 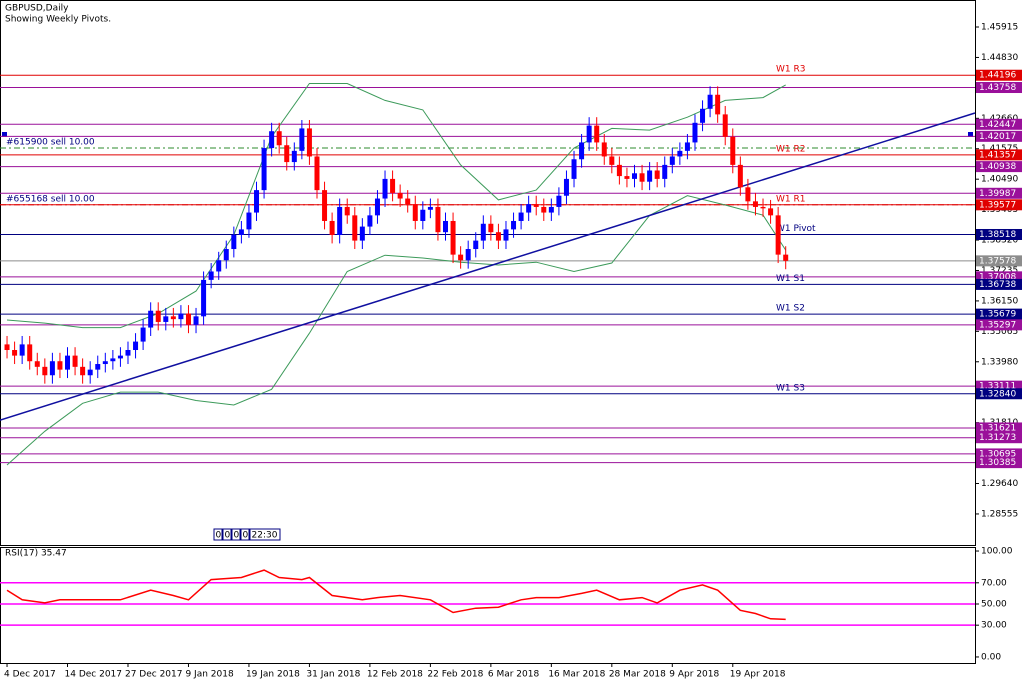 What do you see at coordinates (694, 675) in the screenshot?
I see `x-tick-label: 9 Apr 2018` at bounding box center [694, 675].